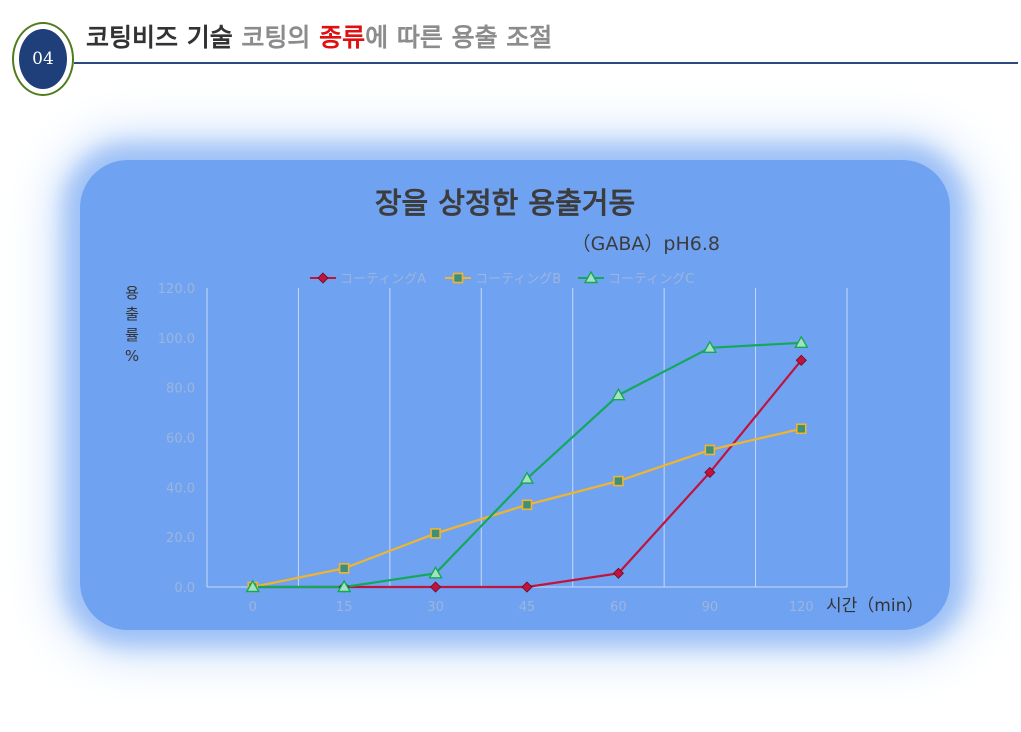  Describe the element at coordinates (280, 37) in the screenshot. I see `title-part-2: 코팅의` at that location.